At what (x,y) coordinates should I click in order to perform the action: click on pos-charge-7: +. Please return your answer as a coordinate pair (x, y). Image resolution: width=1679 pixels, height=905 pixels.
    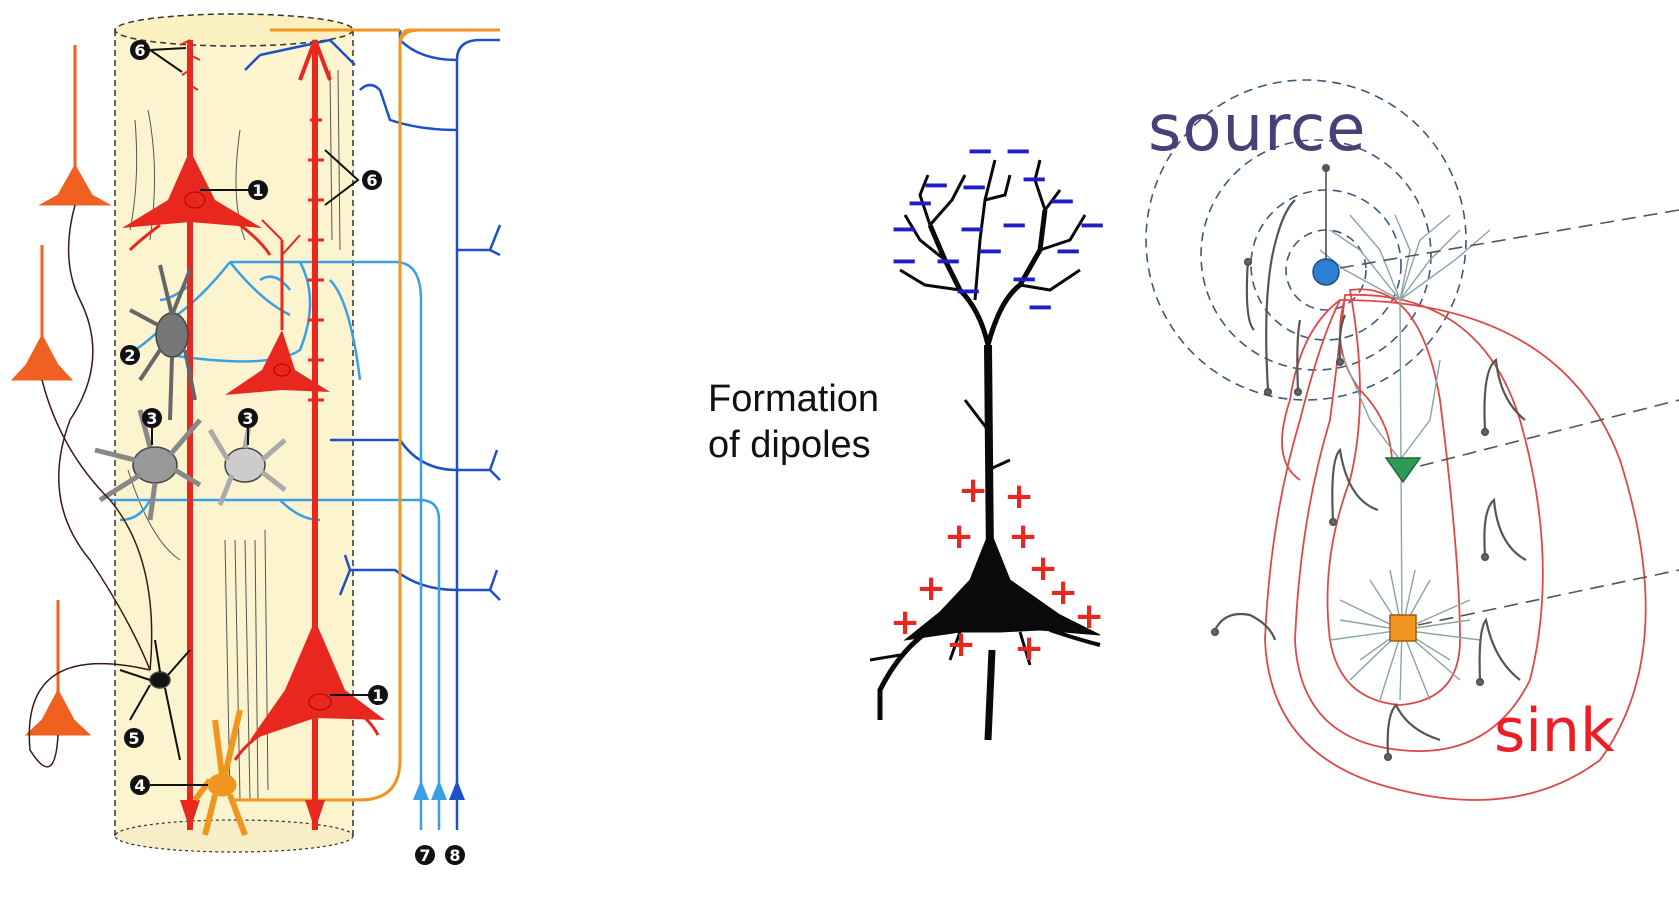
    Looking at the image, I should click on (1063, 592).